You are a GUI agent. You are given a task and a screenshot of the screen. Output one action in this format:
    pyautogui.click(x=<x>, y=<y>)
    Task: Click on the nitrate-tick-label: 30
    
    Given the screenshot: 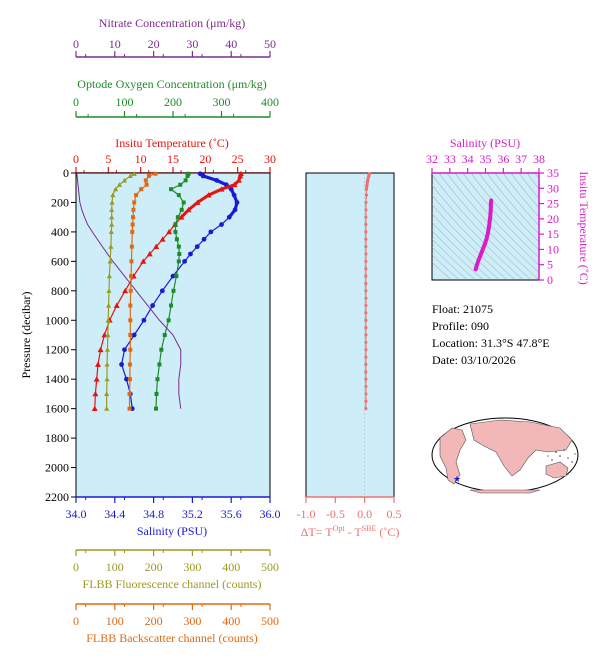 What is the action you would take?
    pyautogui.click(x=192, y=44)
    